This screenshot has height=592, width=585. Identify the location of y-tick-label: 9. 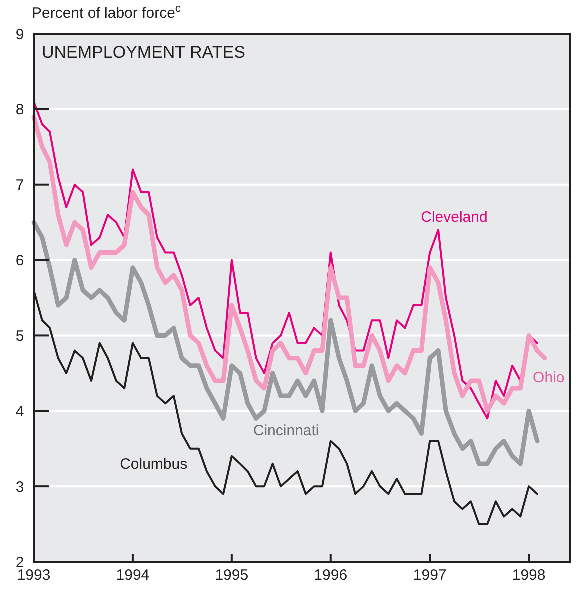
(20, 35).